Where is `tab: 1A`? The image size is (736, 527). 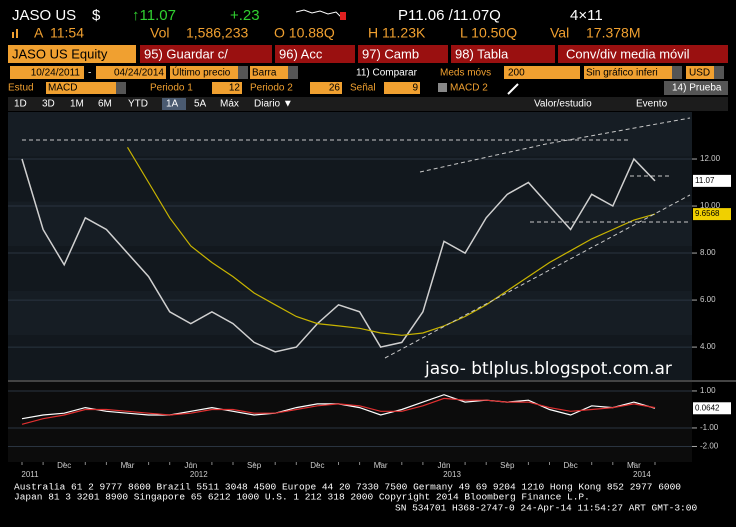 tab: 1A is located at coordinates (172, 104).